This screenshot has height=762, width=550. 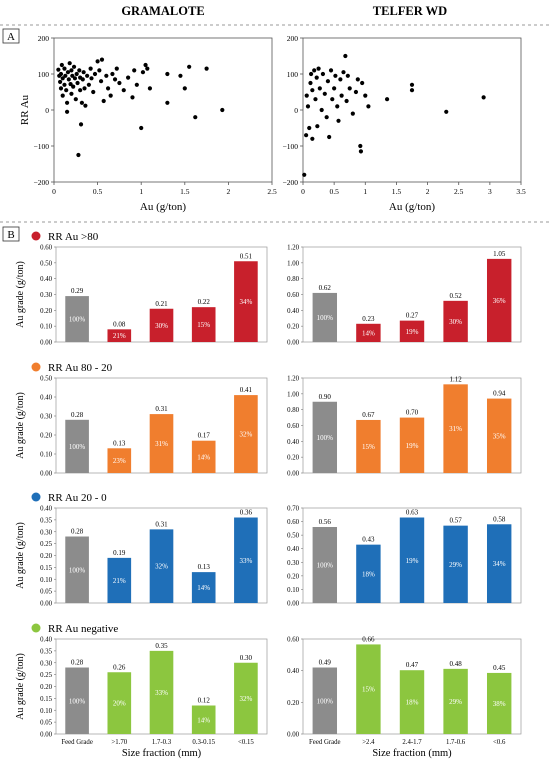 I want to click on x-tick-label: 1, so click(x=365, y=191).